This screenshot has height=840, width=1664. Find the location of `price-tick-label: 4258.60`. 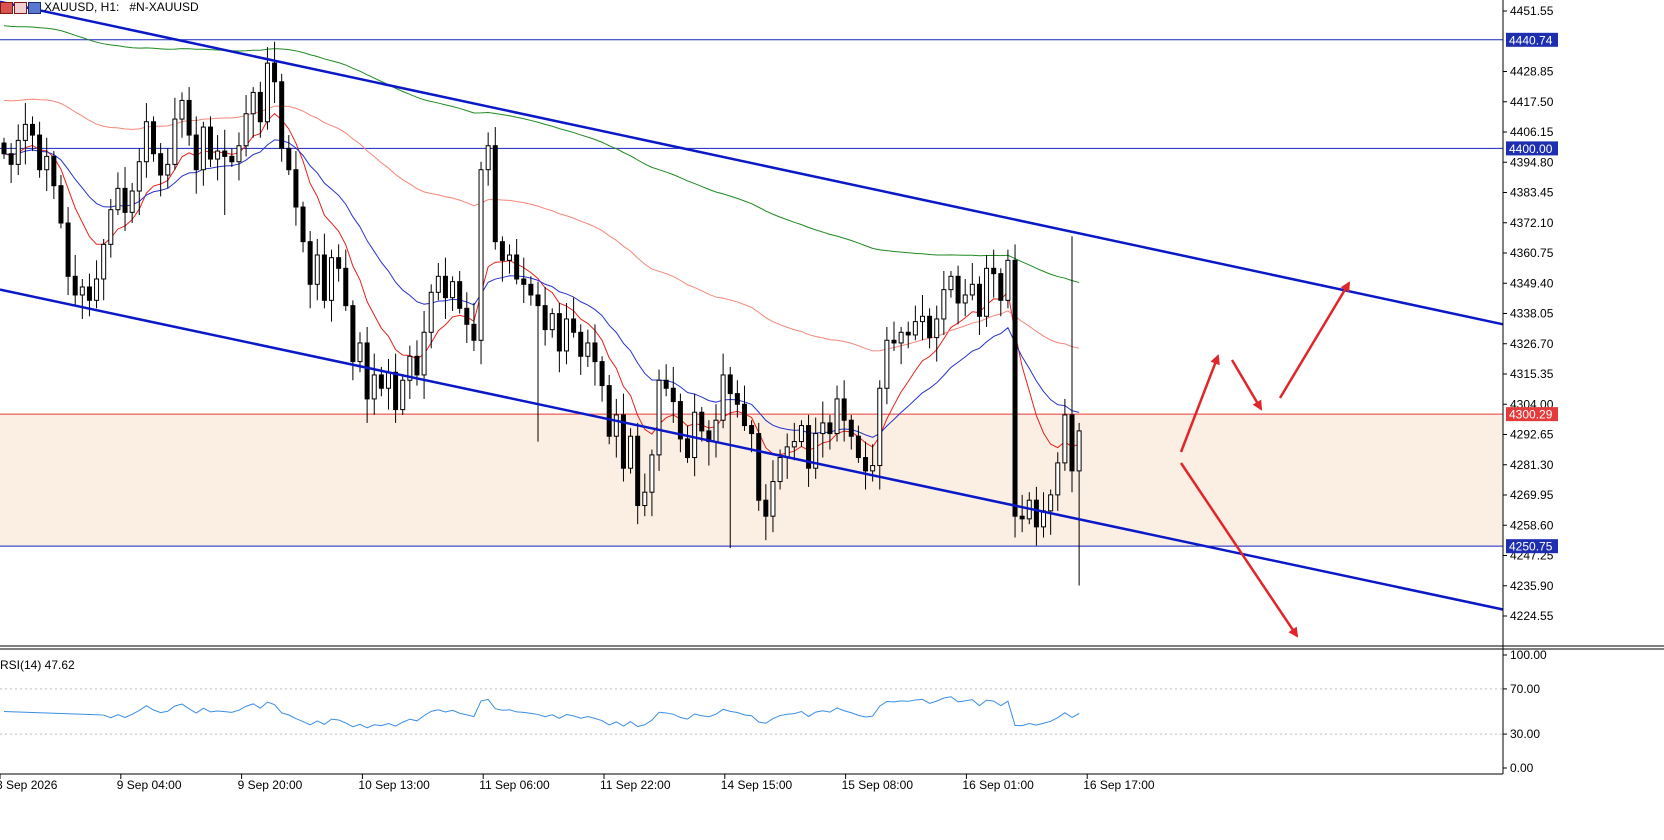

price-tick-label: 4258.60 is located at coordinates (1532, 525).